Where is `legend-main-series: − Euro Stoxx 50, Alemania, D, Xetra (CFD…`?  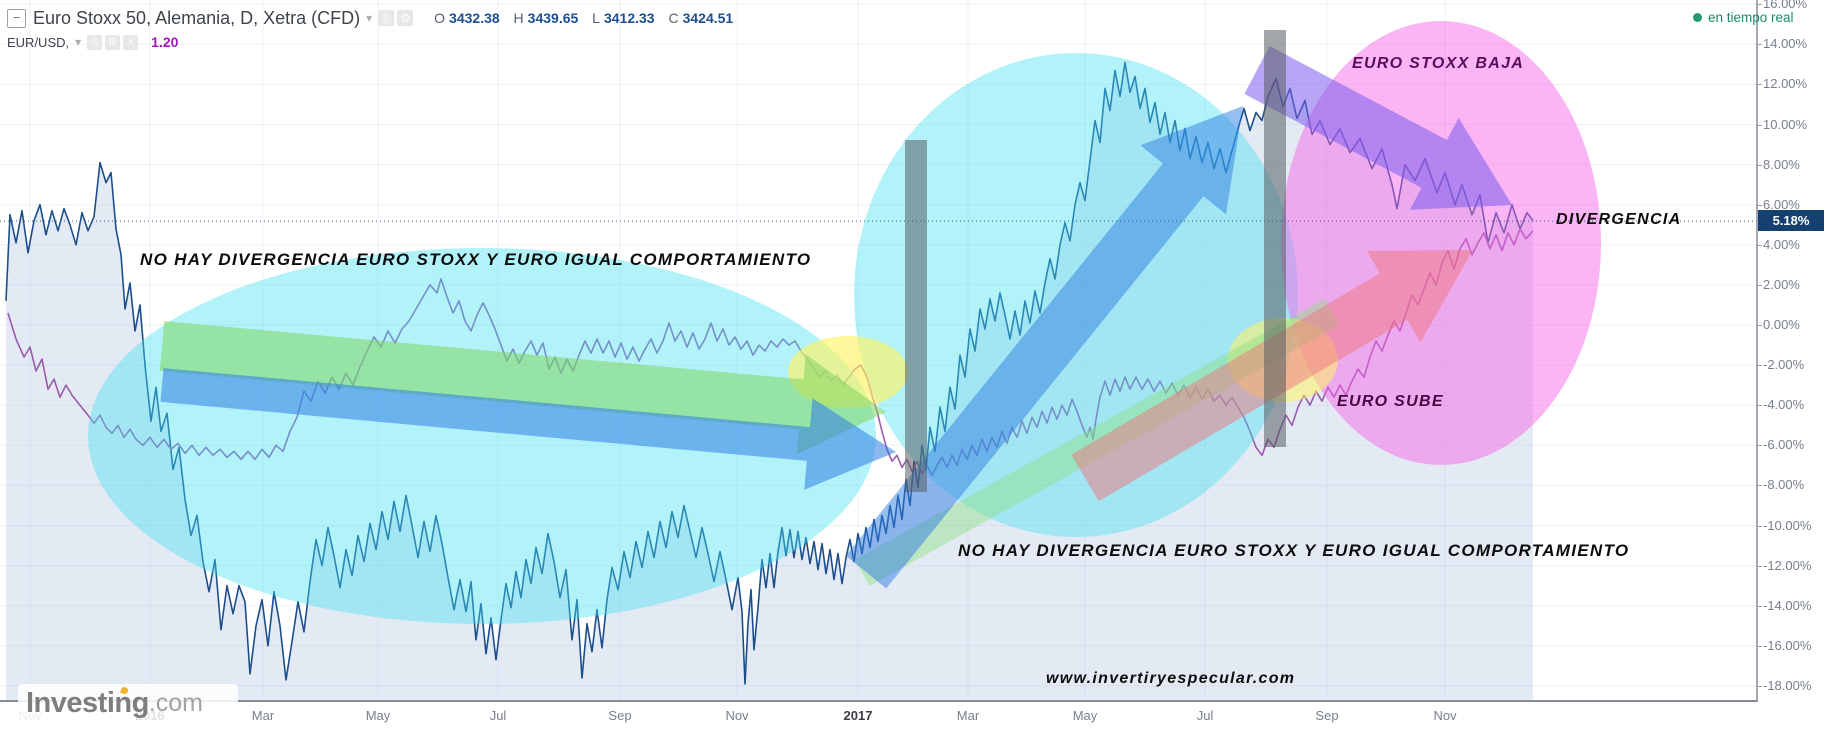 legend-main-series: − Euro Stoxx 50, Alemania, D, Xetra (CFD… is located at coordinates (370, 18).